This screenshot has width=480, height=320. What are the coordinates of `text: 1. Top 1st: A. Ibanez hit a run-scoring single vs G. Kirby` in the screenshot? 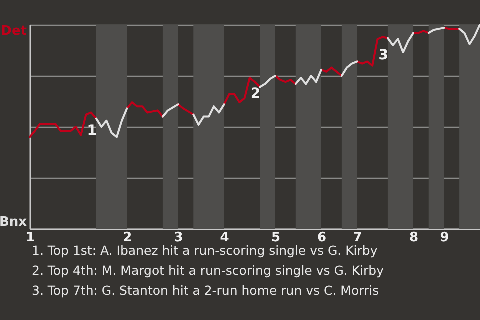 It's located at (205, 250).